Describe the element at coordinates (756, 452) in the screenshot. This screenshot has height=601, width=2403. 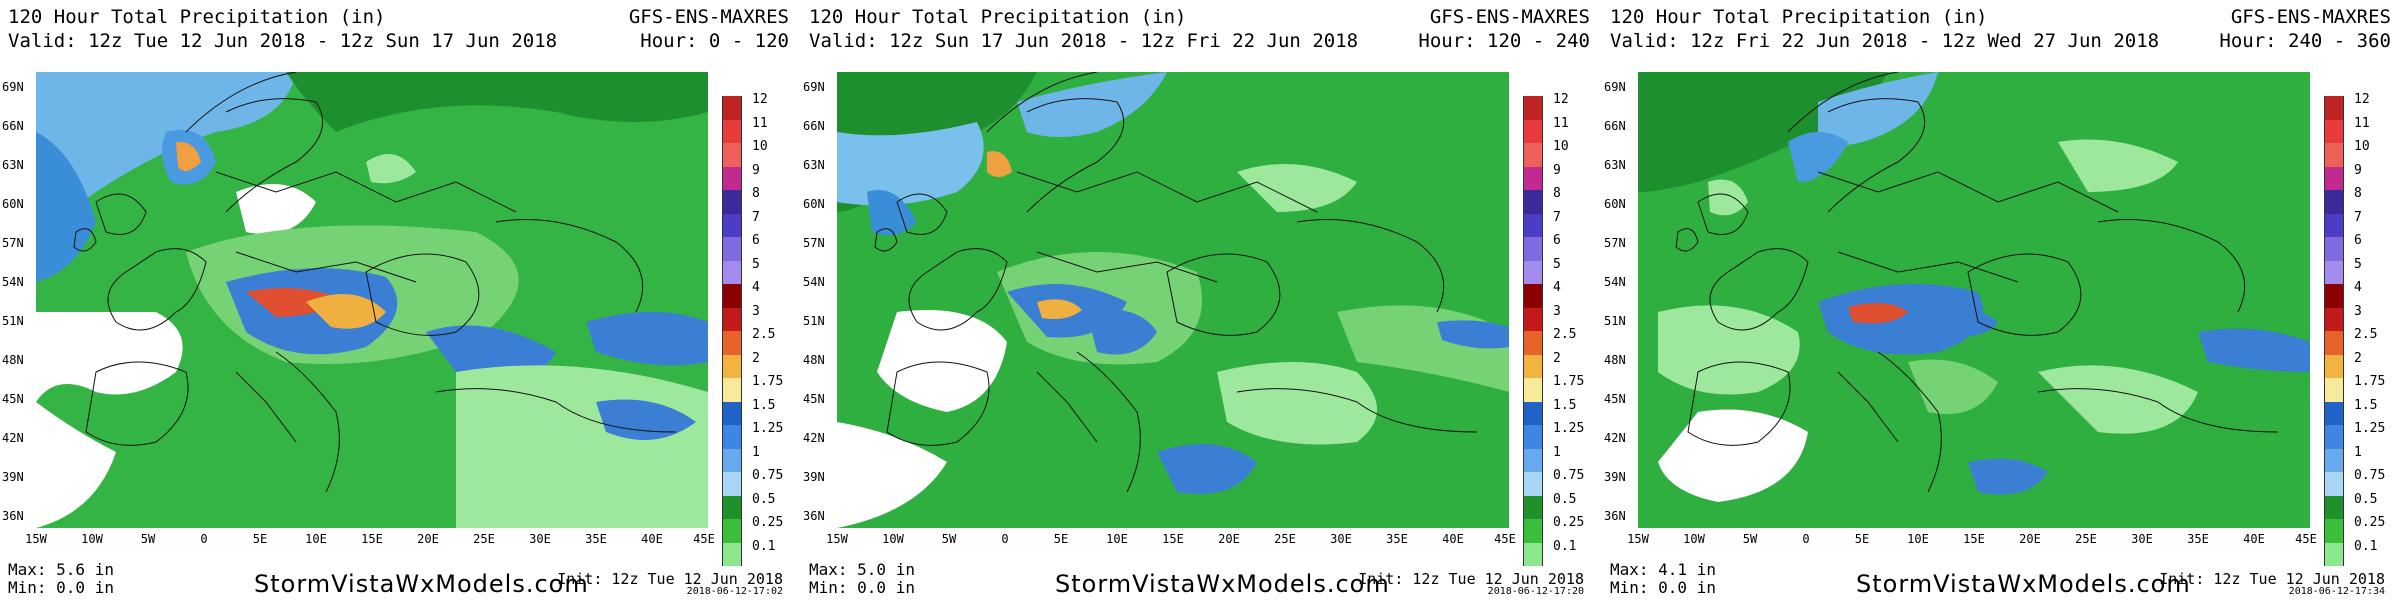
I see `colorbar-label: 1` at that location.